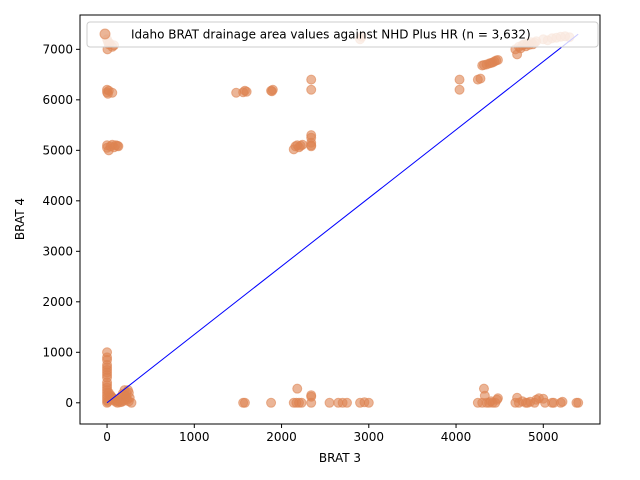 The height and width of the screenshot is (480, 640). I want to click on y-tick-label: 4000, so click(57, 201).